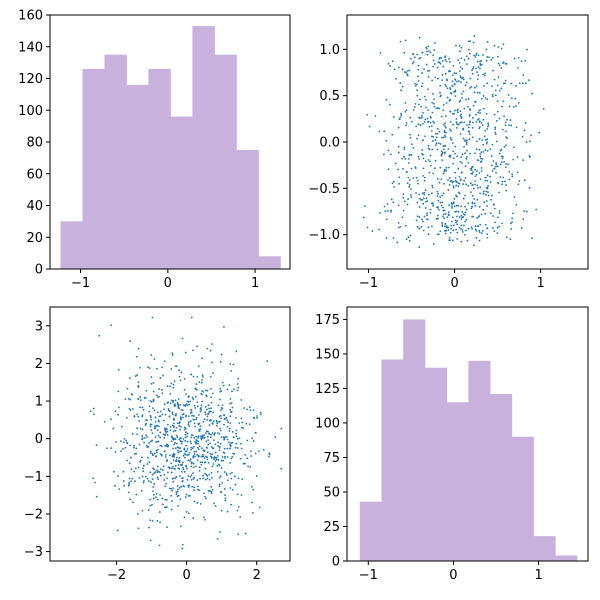  What do you see at coordinates (34, 174) in the screenshot?
I see `y-tick-label: 60` at bounding box center [34, 174].